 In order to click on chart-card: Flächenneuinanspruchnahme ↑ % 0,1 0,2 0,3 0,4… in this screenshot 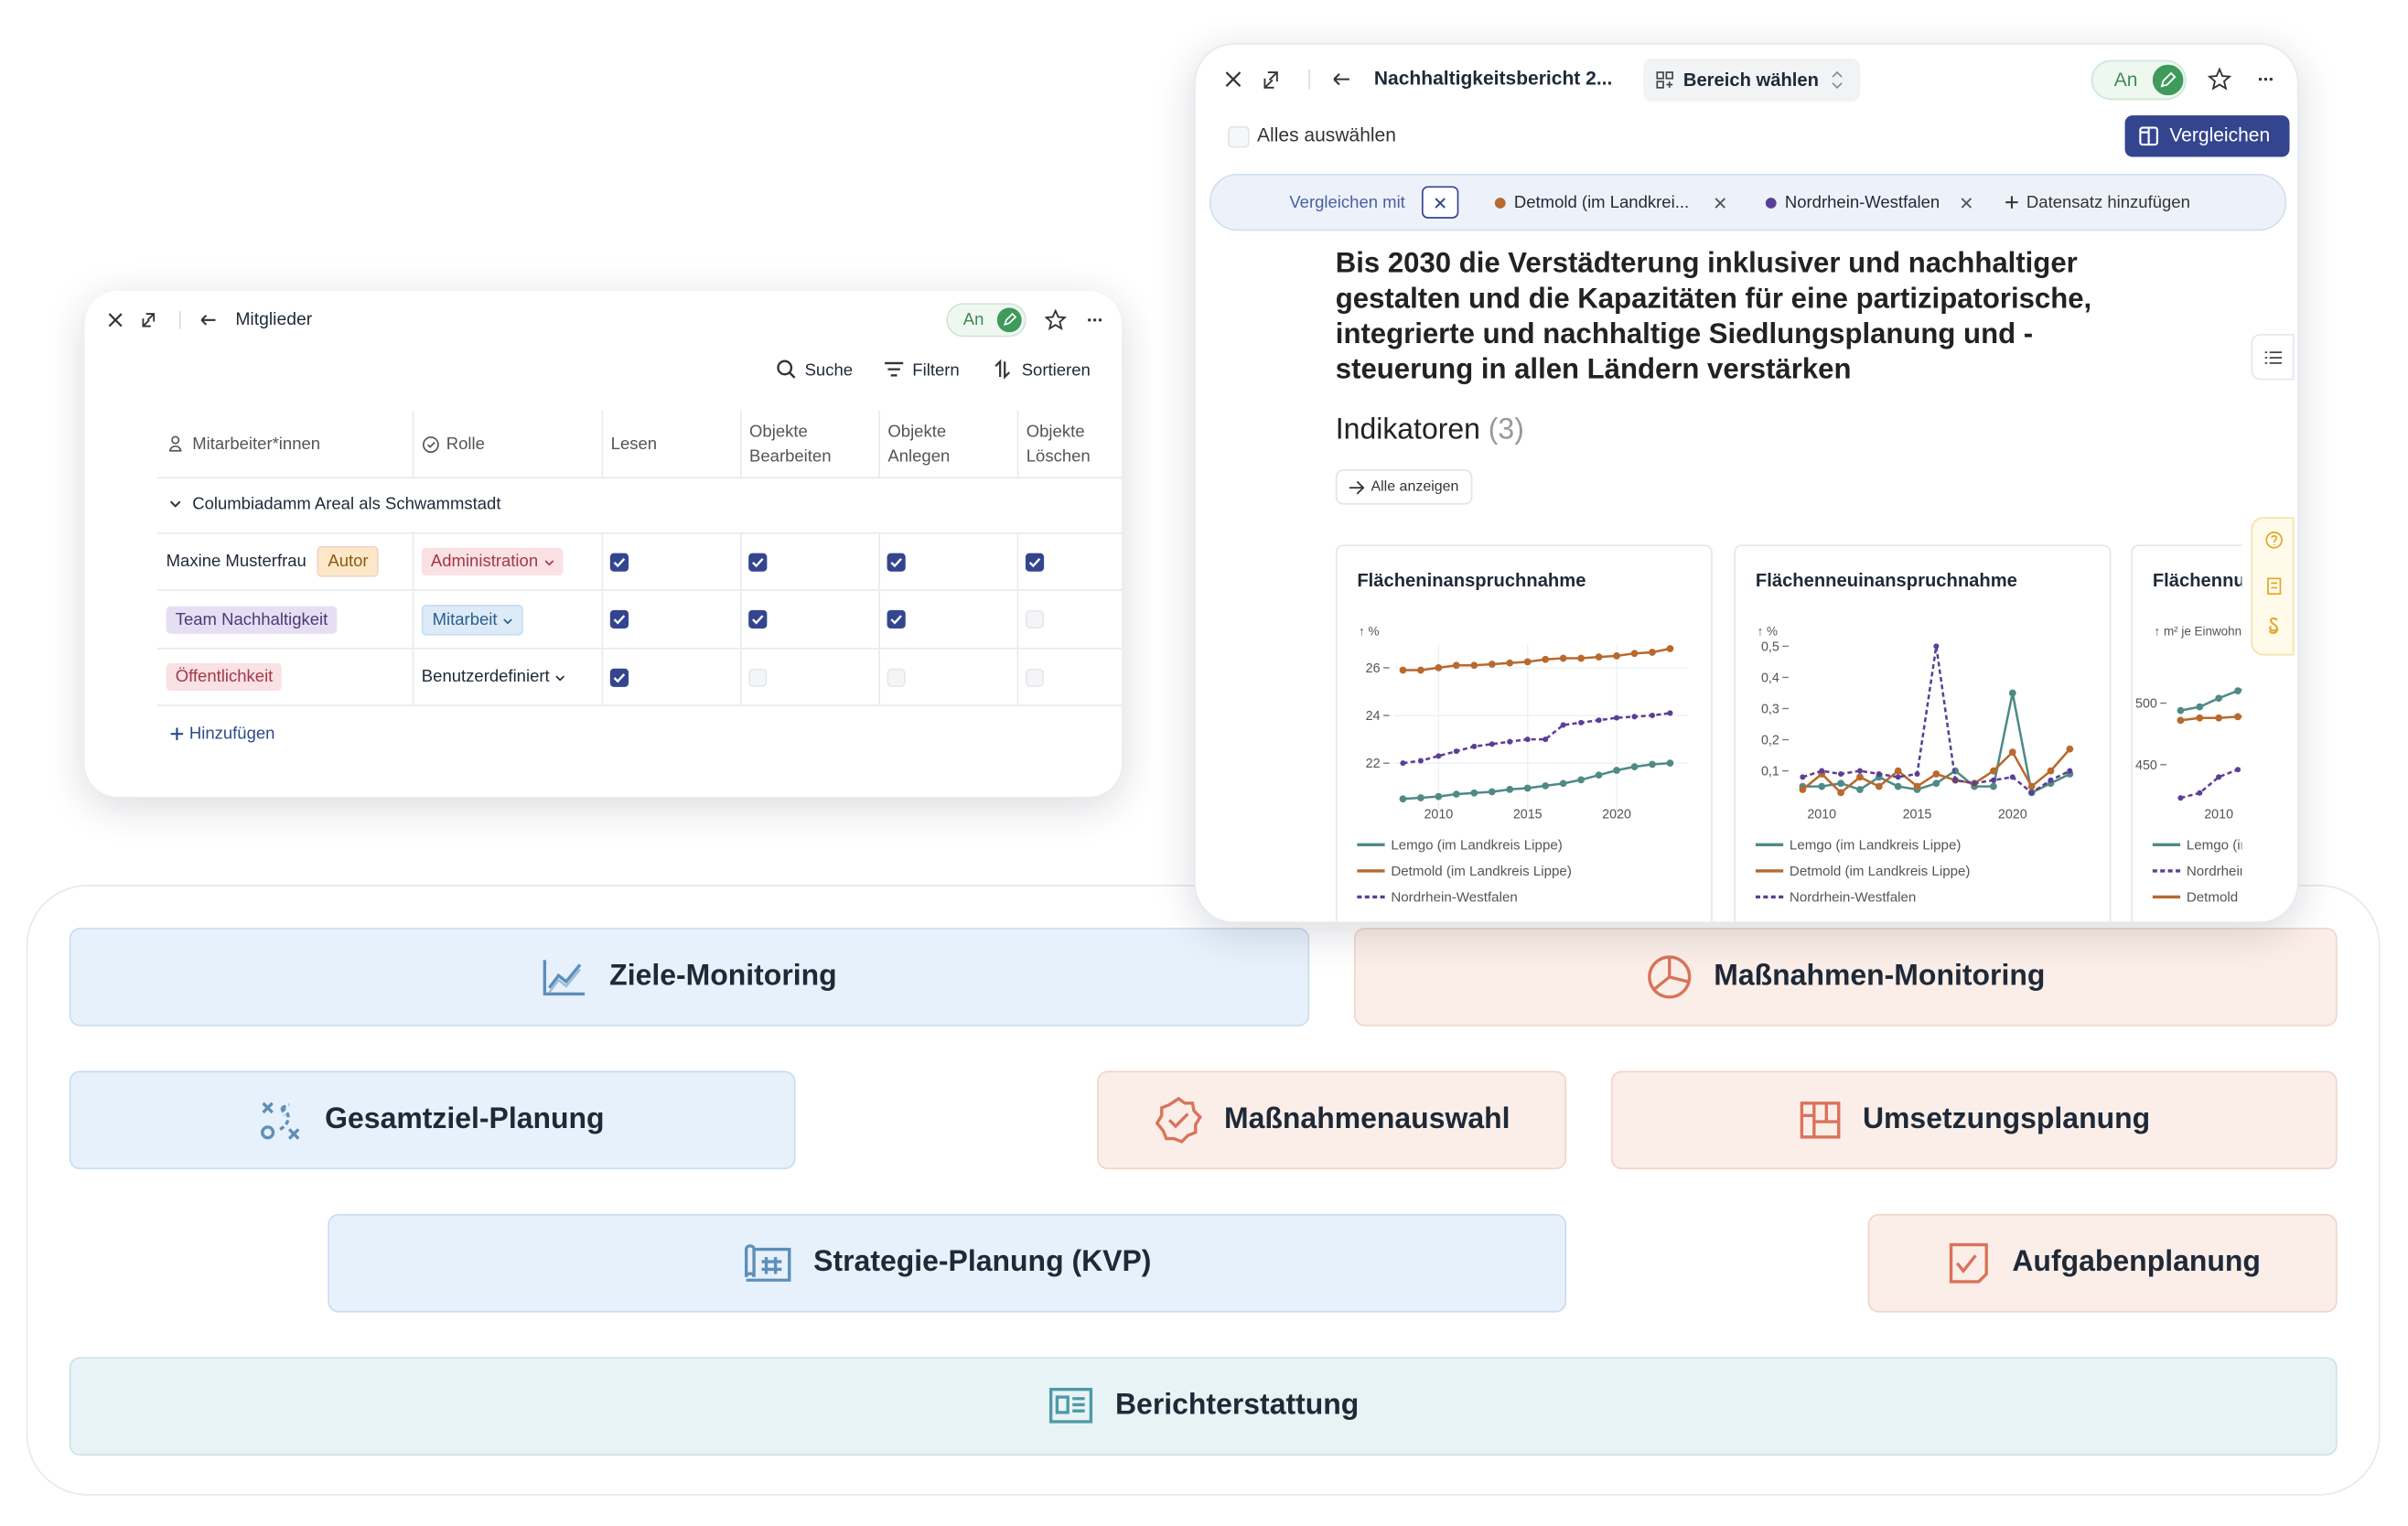, I will do `click(1923, 733)`.